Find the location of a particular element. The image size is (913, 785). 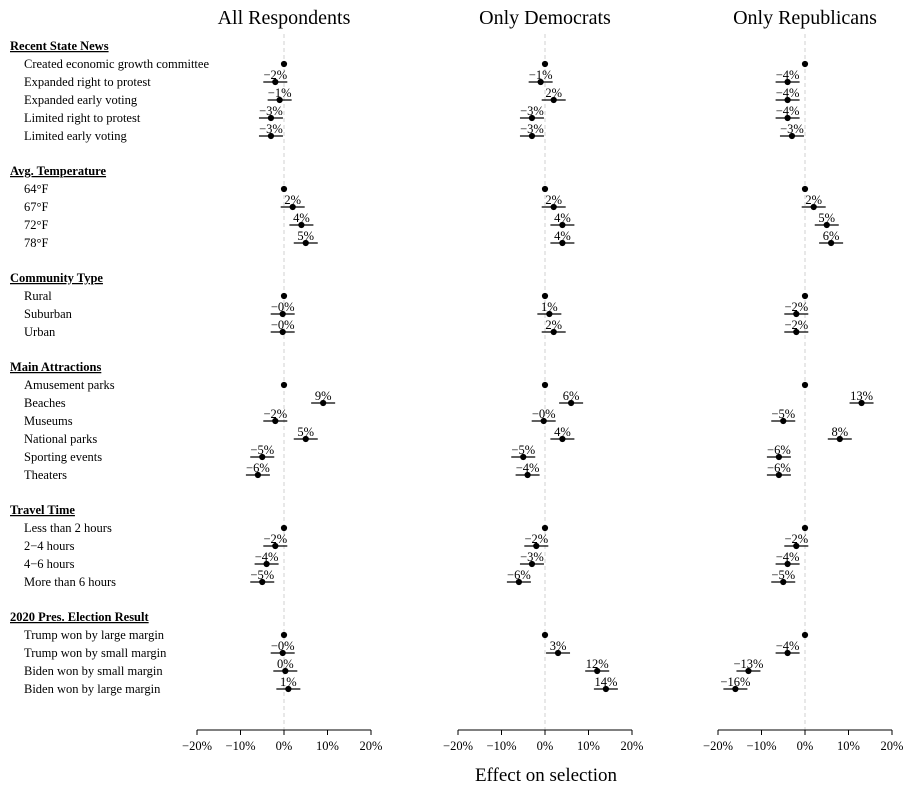

row-label: More than 6 hours is located at coordinates (70, 582).